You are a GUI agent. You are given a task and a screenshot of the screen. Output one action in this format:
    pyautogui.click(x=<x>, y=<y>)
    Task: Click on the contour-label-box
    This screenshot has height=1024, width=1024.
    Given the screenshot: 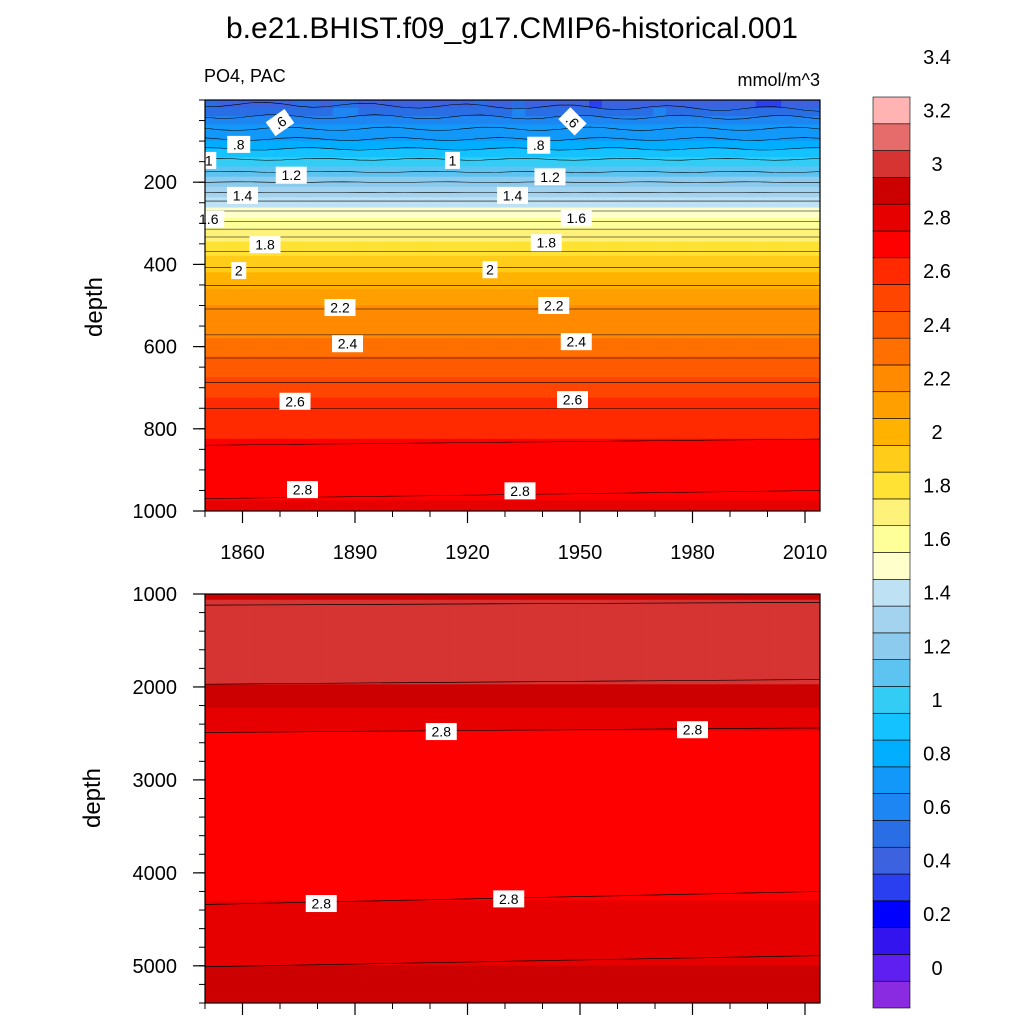 What is the action you would take?
    pyautogui.click(x=512, y=195)
    